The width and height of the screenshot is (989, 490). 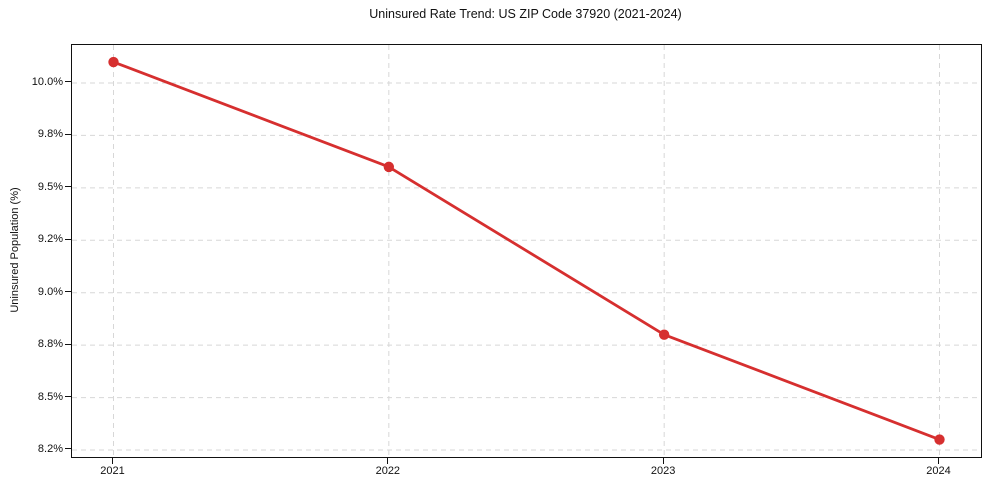 I want to click on x-tick-label: 2022, so click(x=388, y=471).